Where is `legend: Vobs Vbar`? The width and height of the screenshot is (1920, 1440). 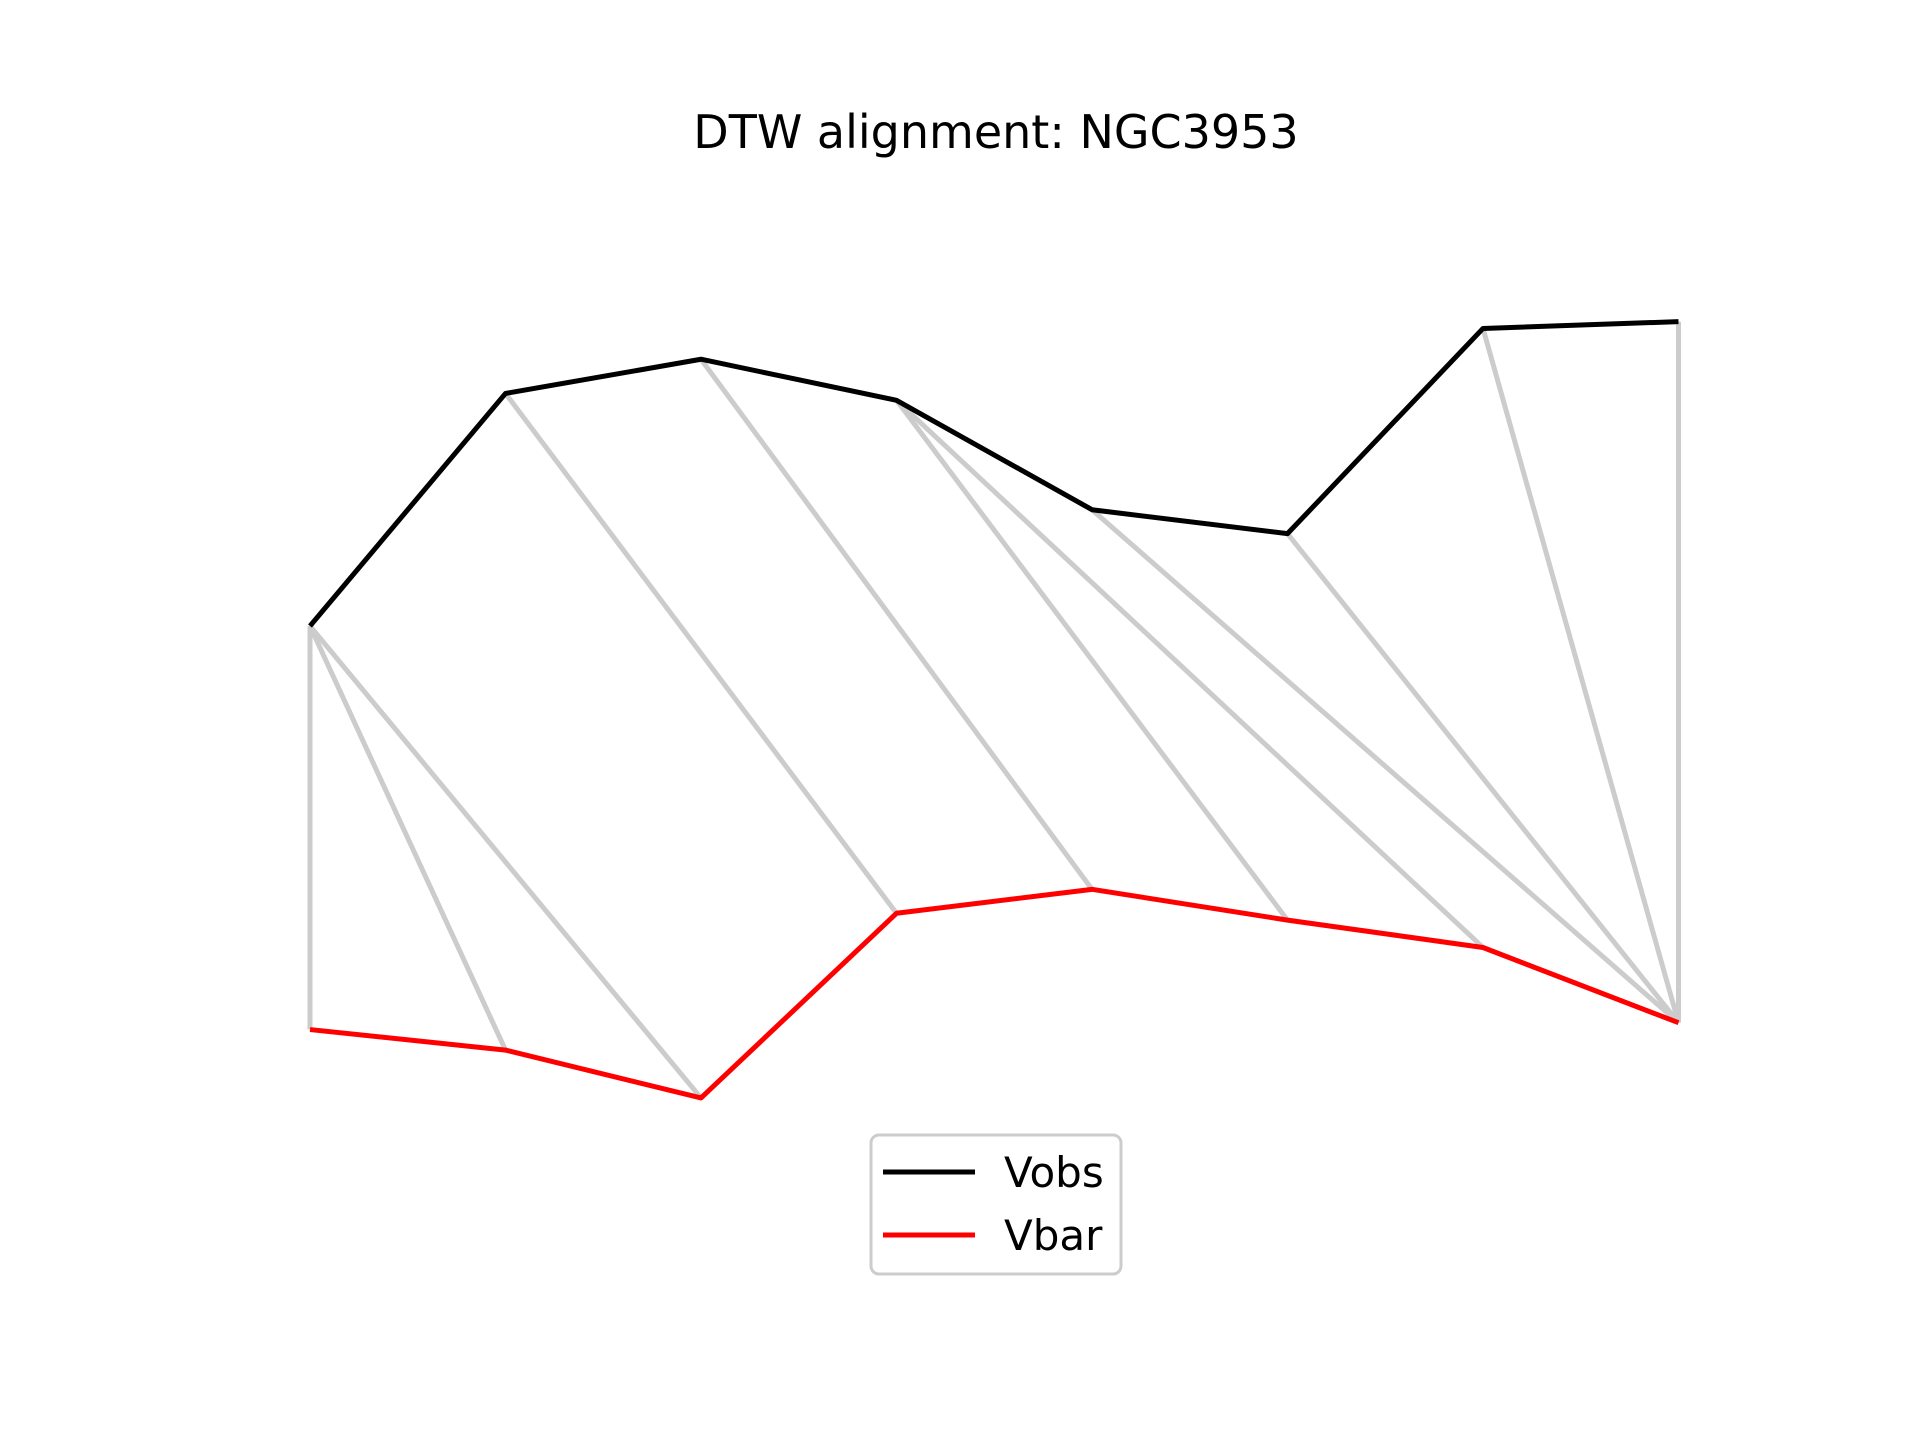 legend: Vobs Vbar is located at coordinates (996, 1204).